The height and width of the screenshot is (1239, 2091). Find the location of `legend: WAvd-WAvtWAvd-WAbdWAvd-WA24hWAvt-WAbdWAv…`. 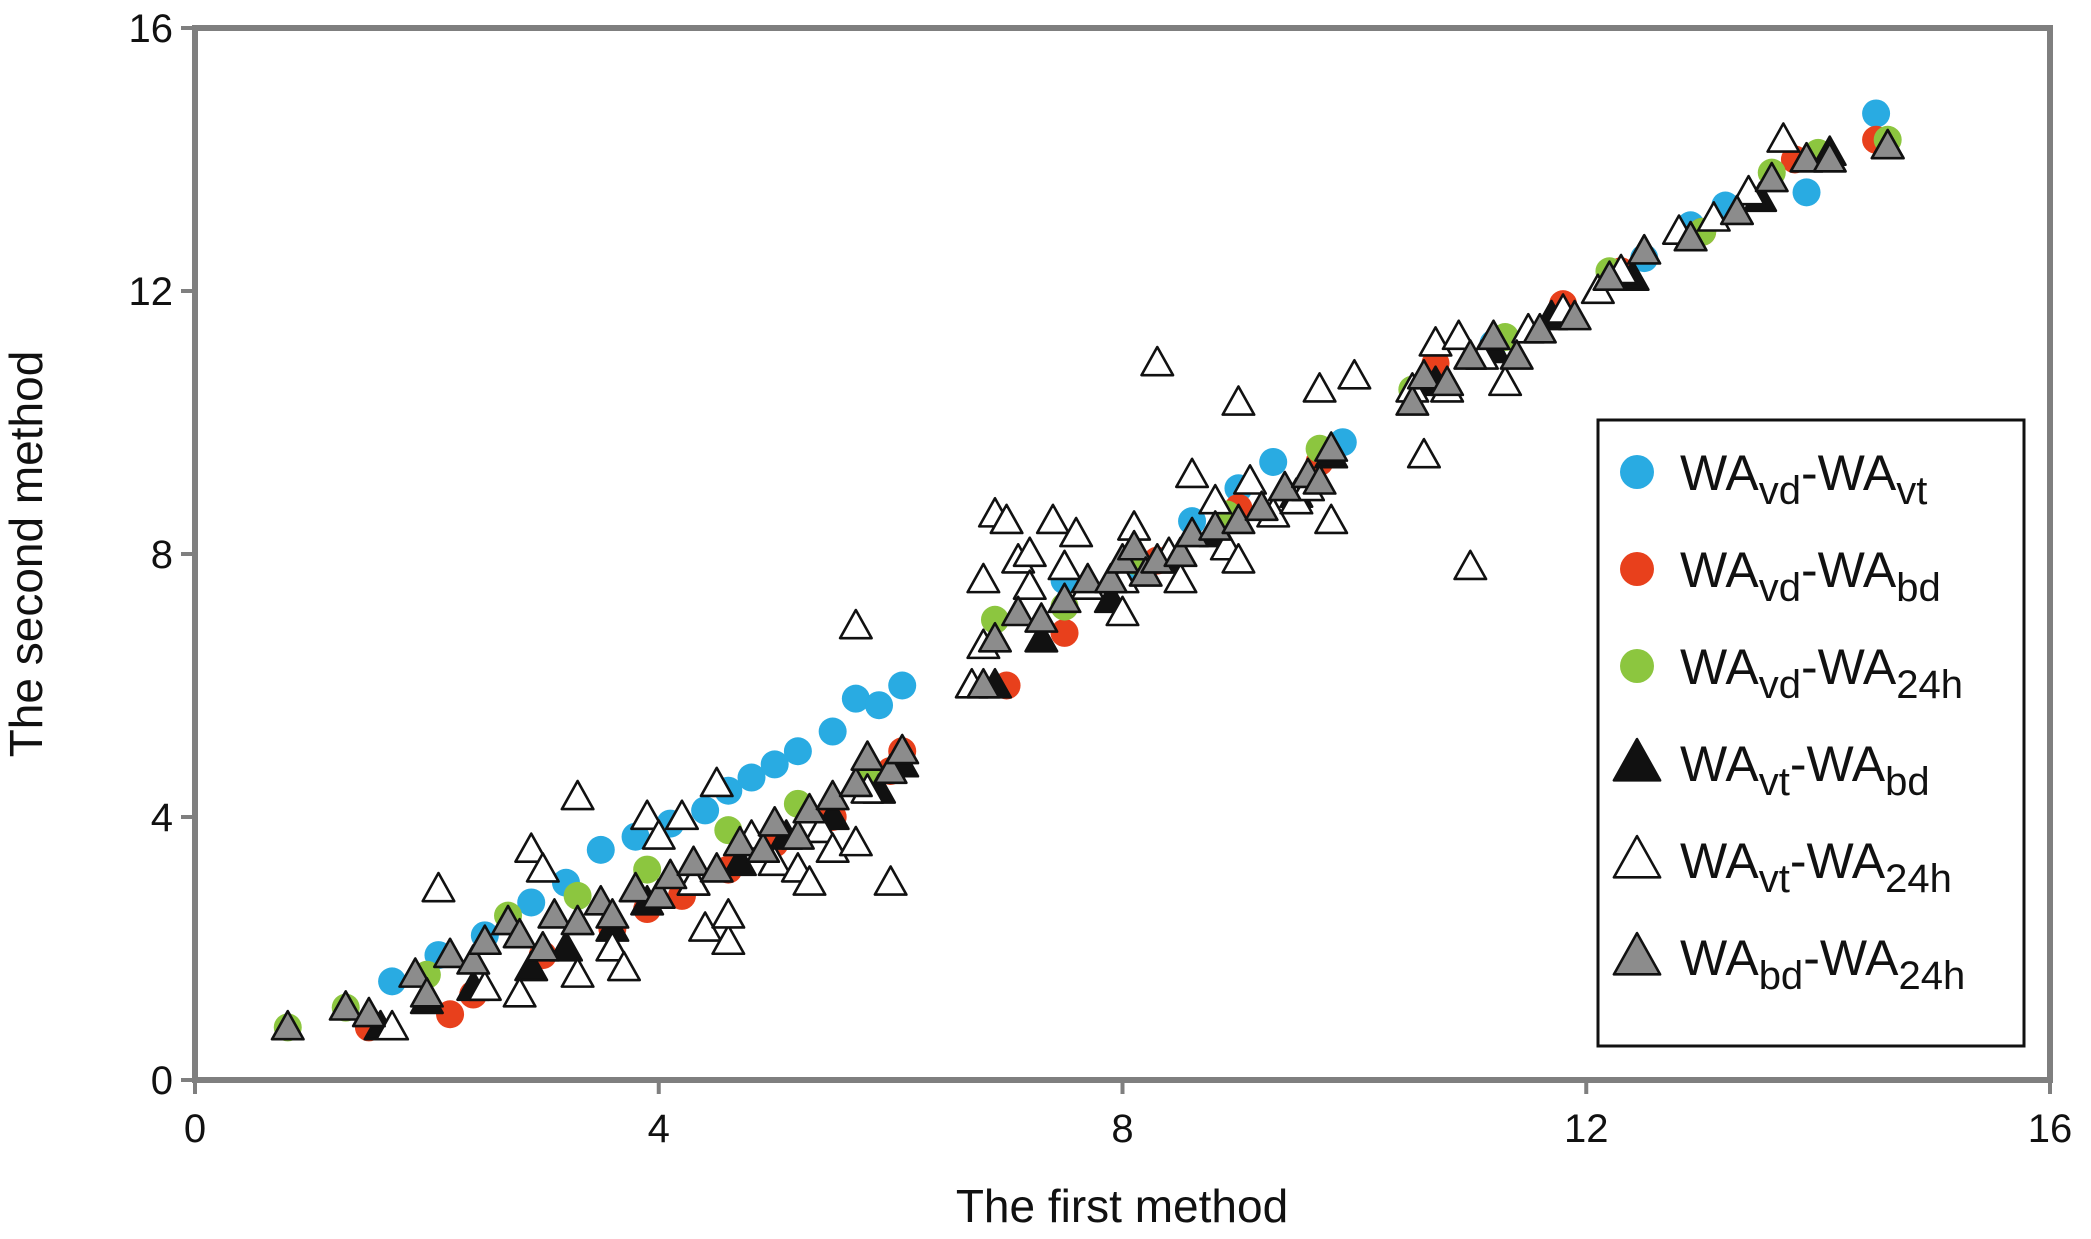

legend: WAvd-WAvtWAvd-WAbdWAvd-WA24hWAvt-WAbdWAv… is located at coordinates (1811, 733).